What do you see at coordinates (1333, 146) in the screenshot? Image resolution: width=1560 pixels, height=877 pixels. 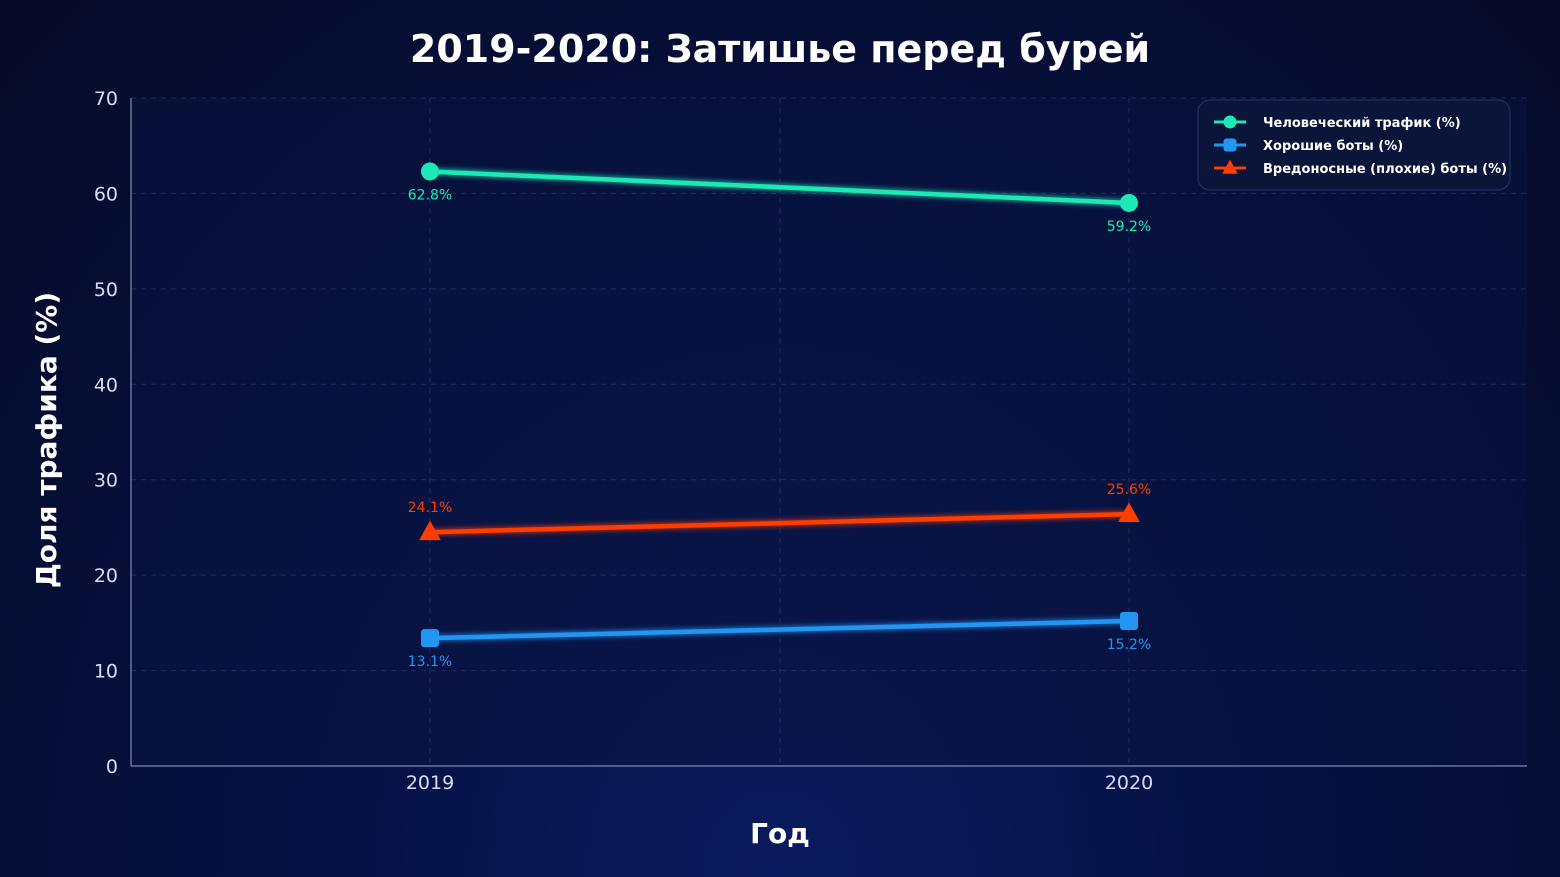 I see `legend-label: Хорошие боты (%)` at bounding box center [1333, 146].